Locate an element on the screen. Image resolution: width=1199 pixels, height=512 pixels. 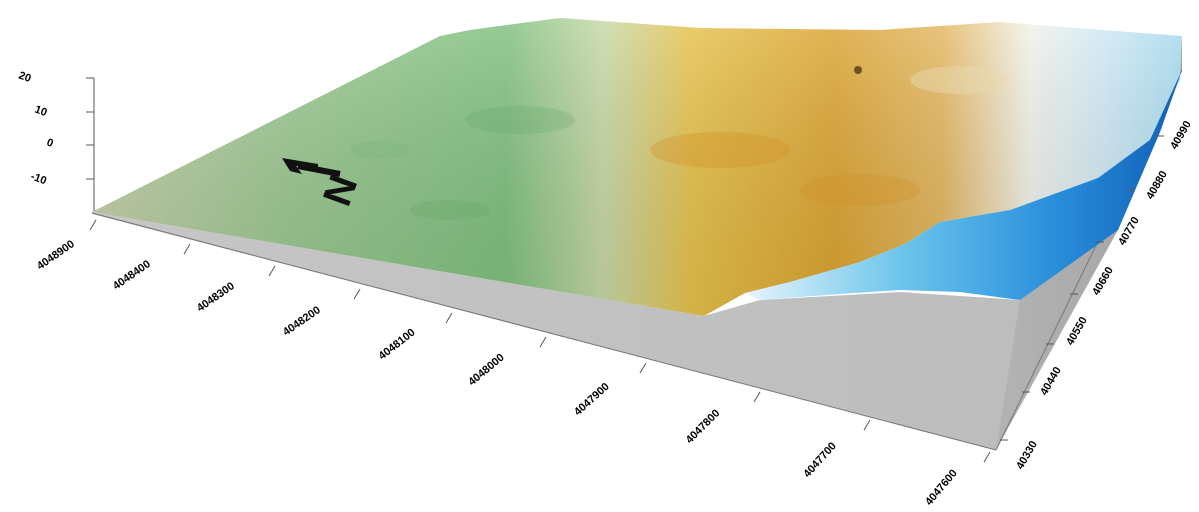
vertical-axis: 20 10 0 -10 is located at coordinates (56, 141).